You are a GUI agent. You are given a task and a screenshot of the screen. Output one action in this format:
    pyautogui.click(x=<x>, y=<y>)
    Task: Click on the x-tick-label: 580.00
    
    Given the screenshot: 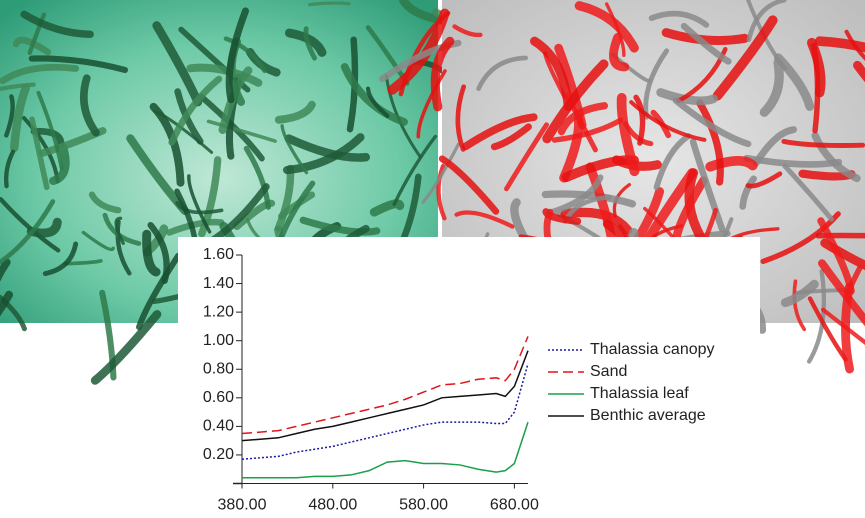 What is the action you would take?
    pyautogui.click(x=423, y=505)
    